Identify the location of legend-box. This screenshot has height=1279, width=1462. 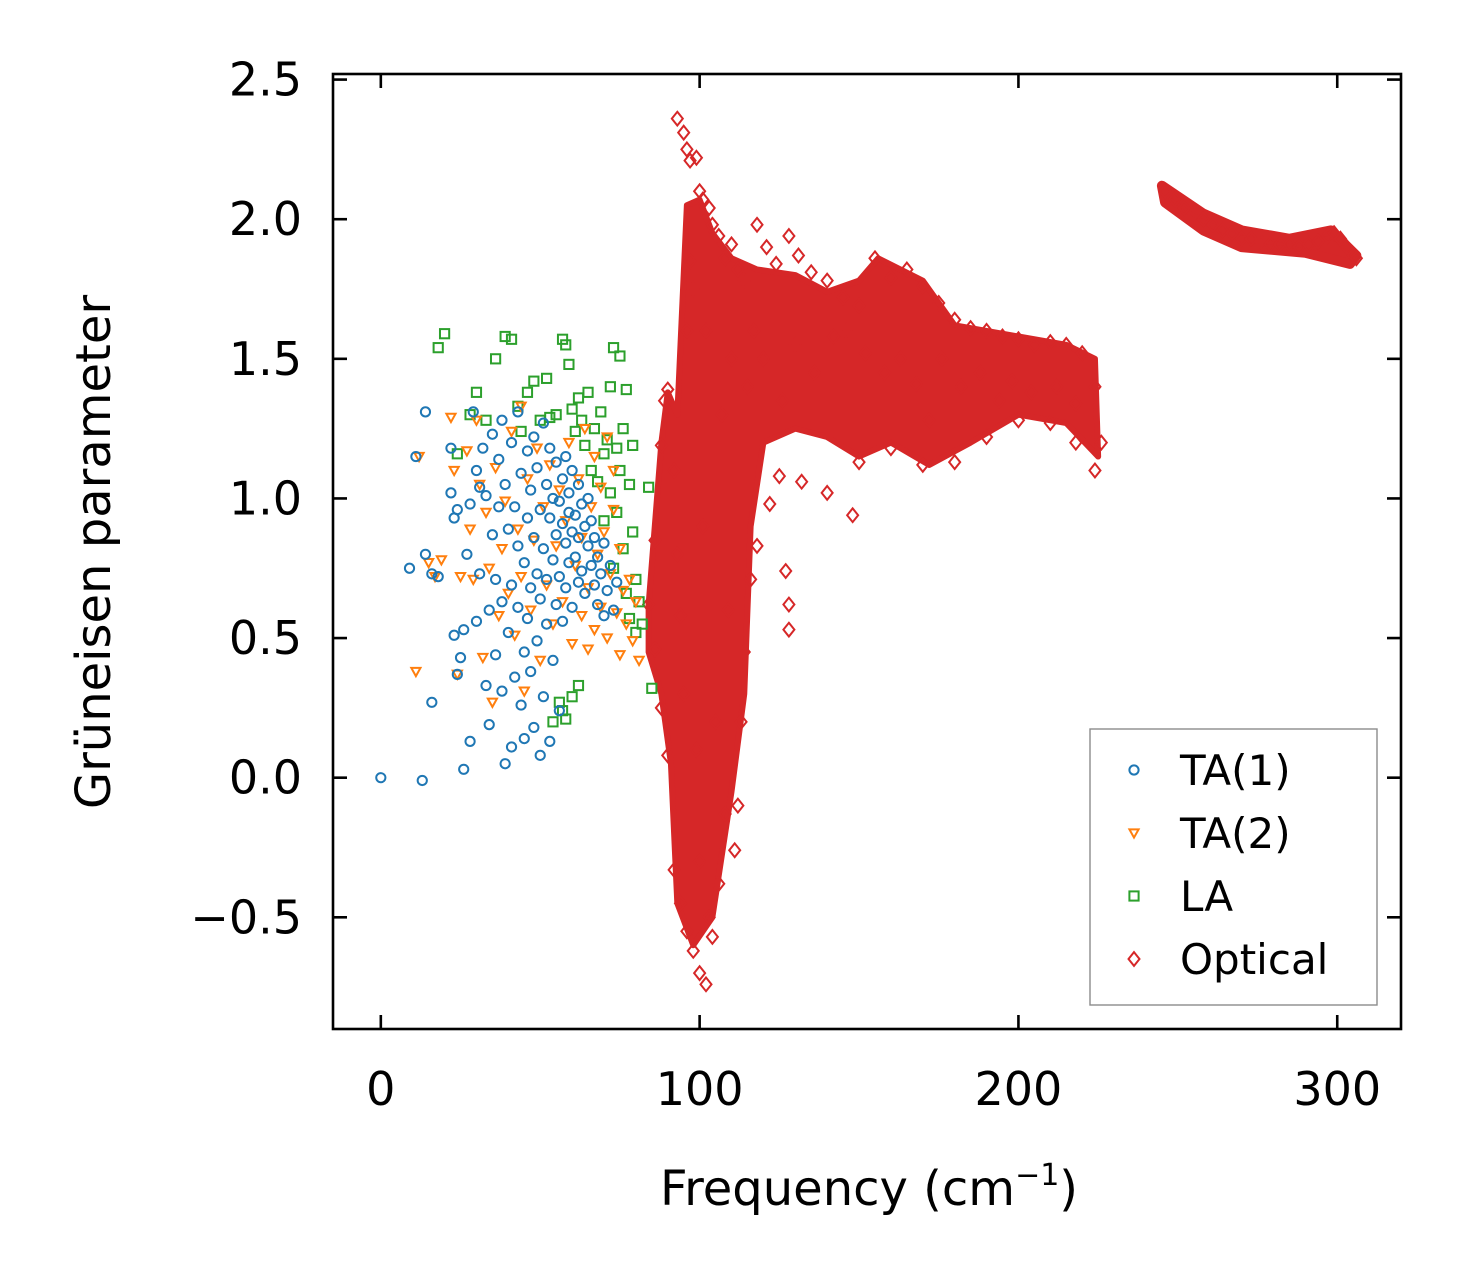
(1233, 867).